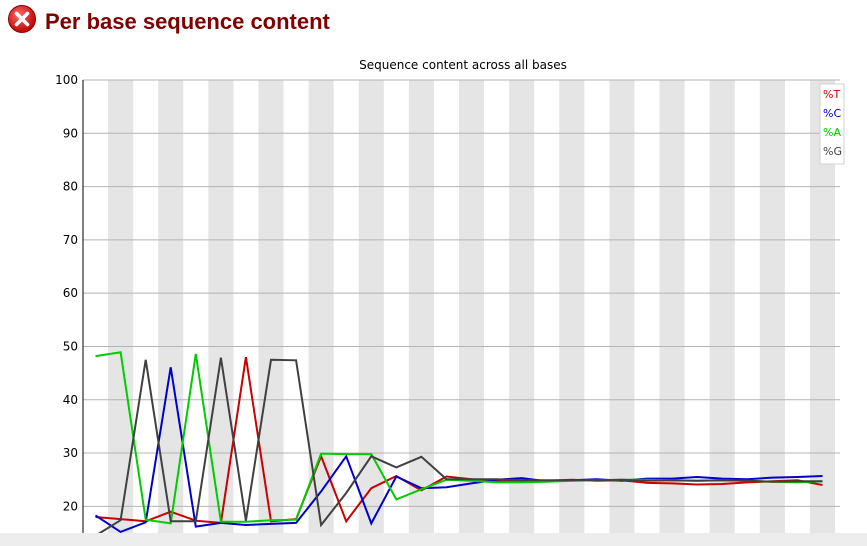  I want to click on legend-box, so click(832, 124).